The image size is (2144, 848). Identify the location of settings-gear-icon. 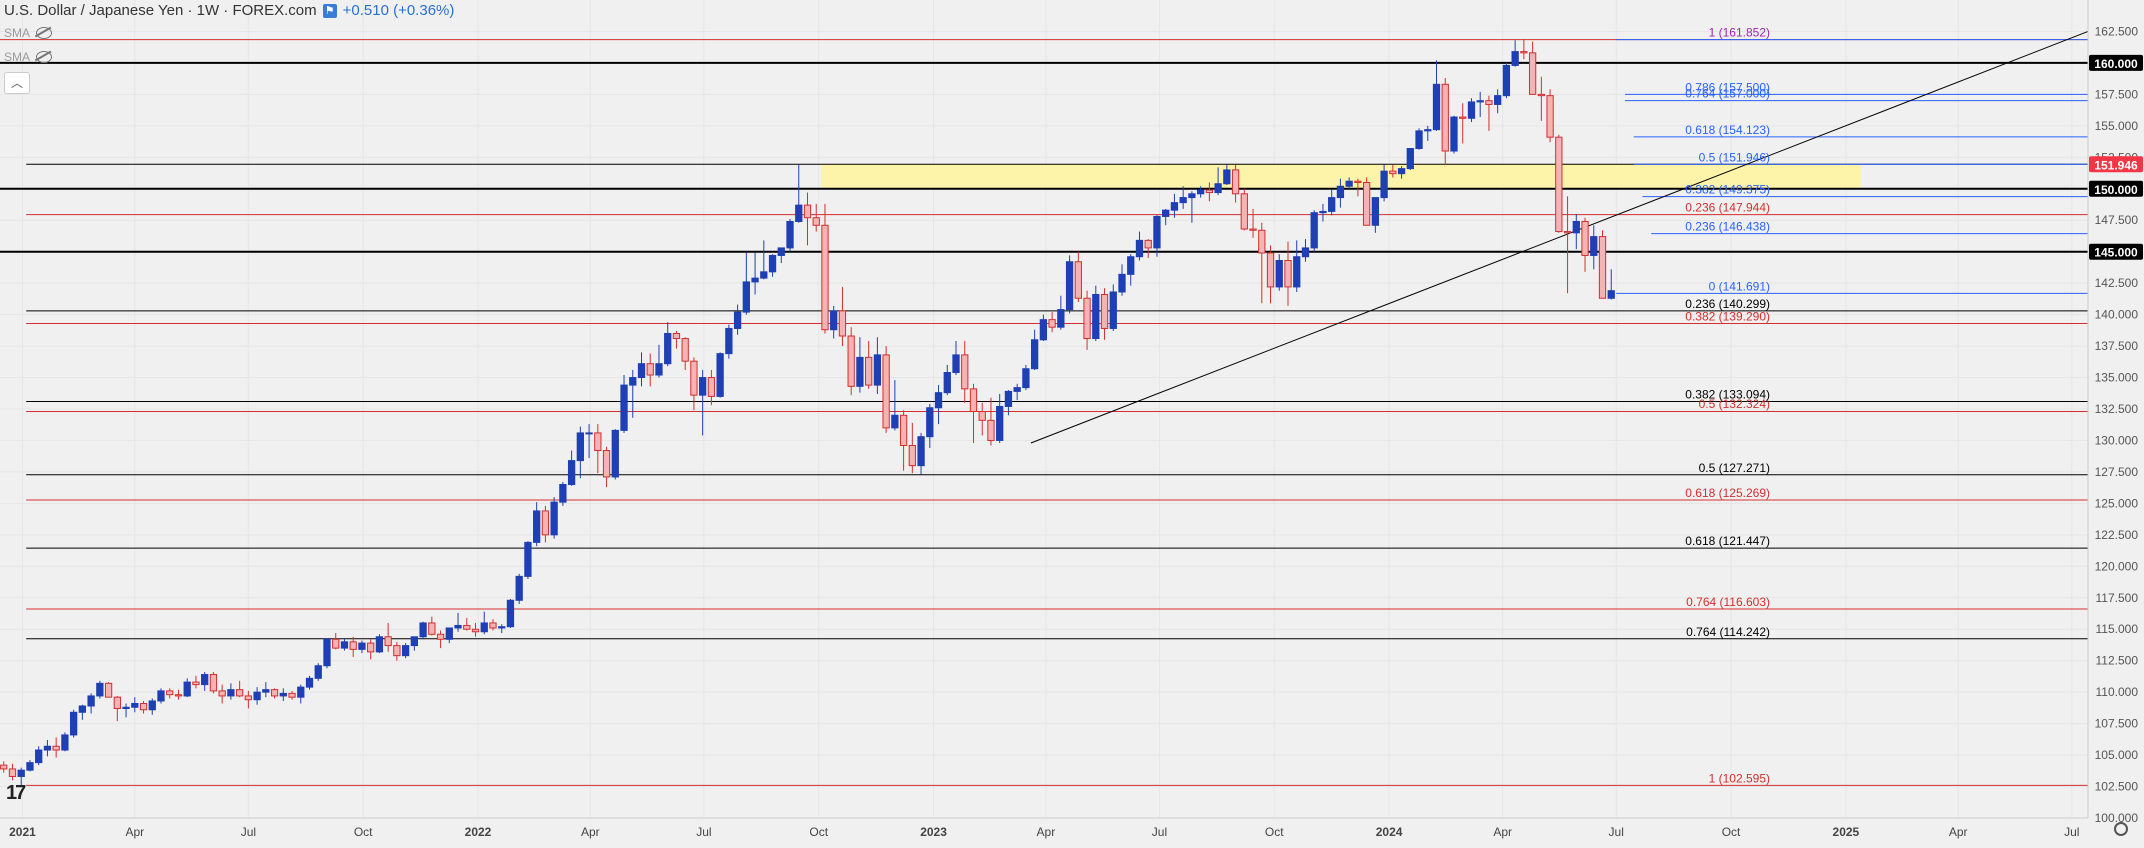
(2121, 829).